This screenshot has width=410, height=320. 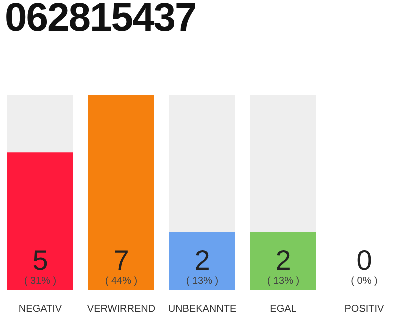 What do you see at coordinates (121, 309) in the screenshot?
I see `x-tick-label: VERWIRREND` at bounding box center [121, 309].